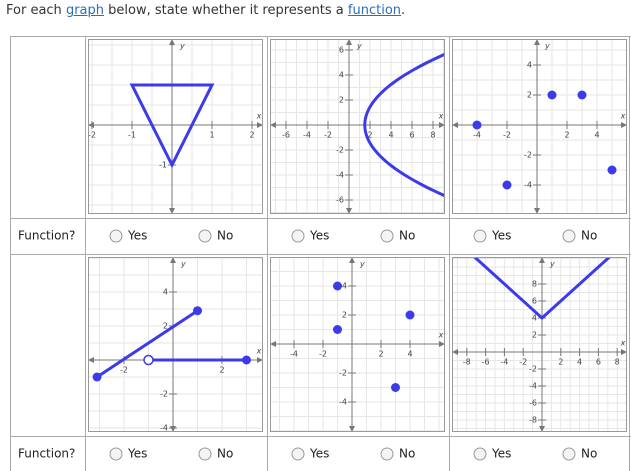  What do you see at coordinates (374, 10) in the screenshot?
I see `function-link: function` at bounding box center [374, 10].